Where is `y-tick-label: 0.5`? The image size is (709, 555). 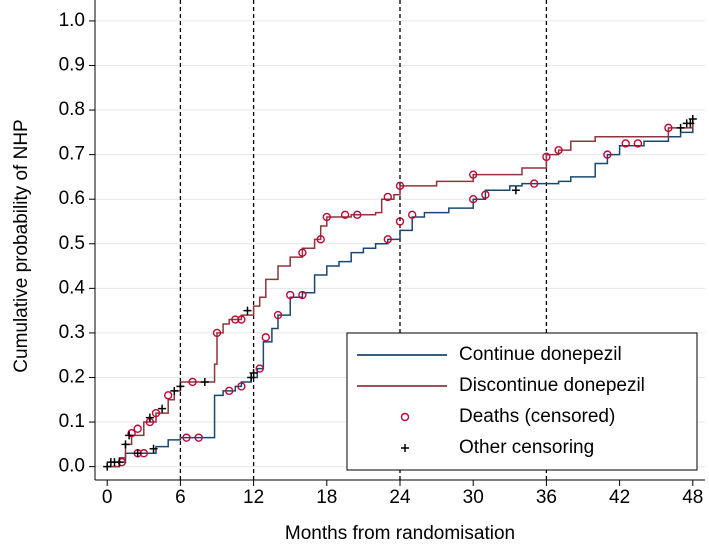 y-tick-label: 0.5 is located at coordinates (72, 243).